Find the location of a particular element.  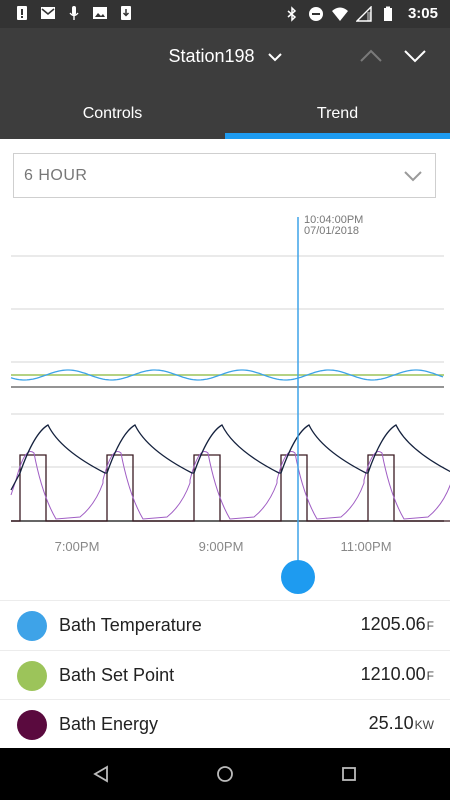

tab-controls: Controls is located at coordinates (112, 113).